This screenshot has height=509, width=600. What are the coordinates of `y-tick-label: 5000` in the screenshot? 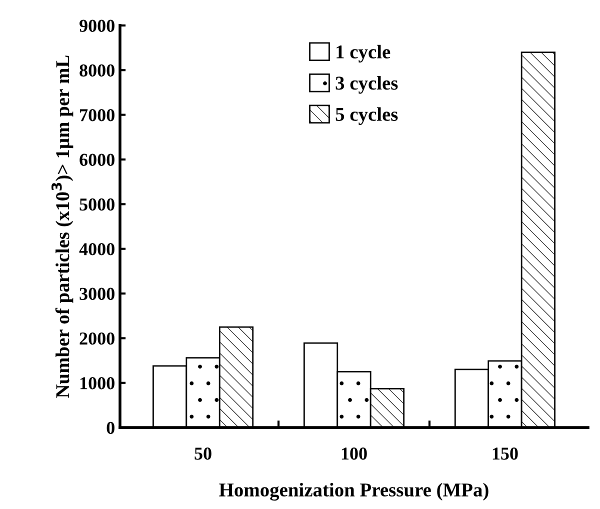 It's located at (97, 204).